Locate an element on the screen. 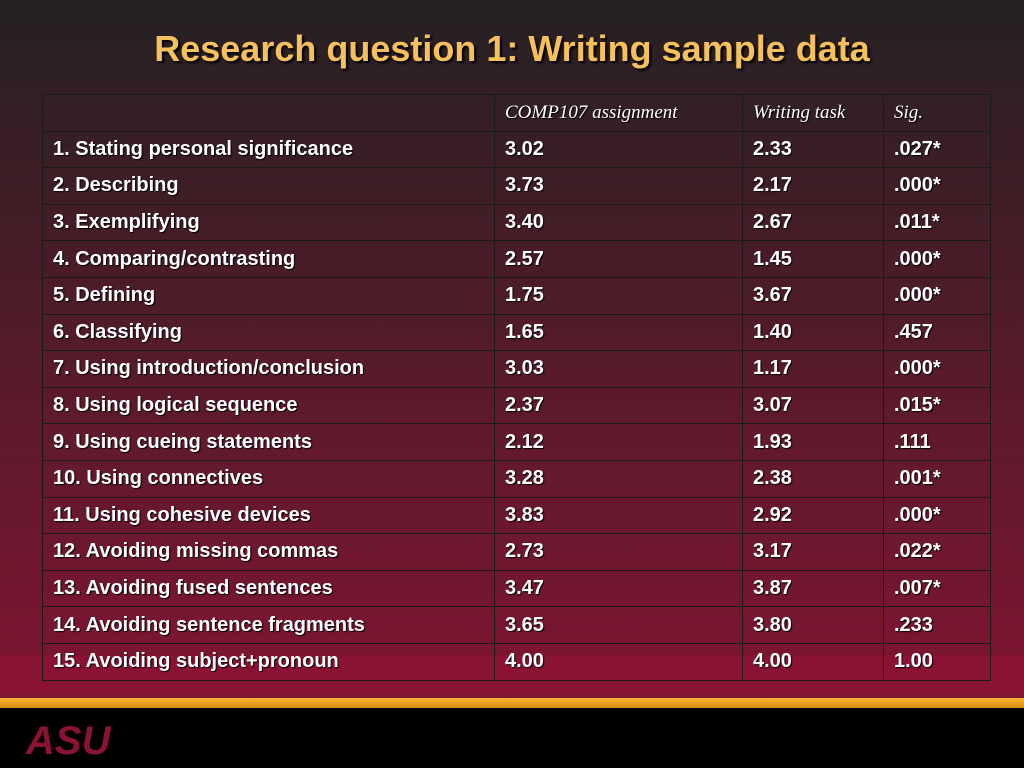  table-cell: 3.83 is located at coordinates (618, 515).